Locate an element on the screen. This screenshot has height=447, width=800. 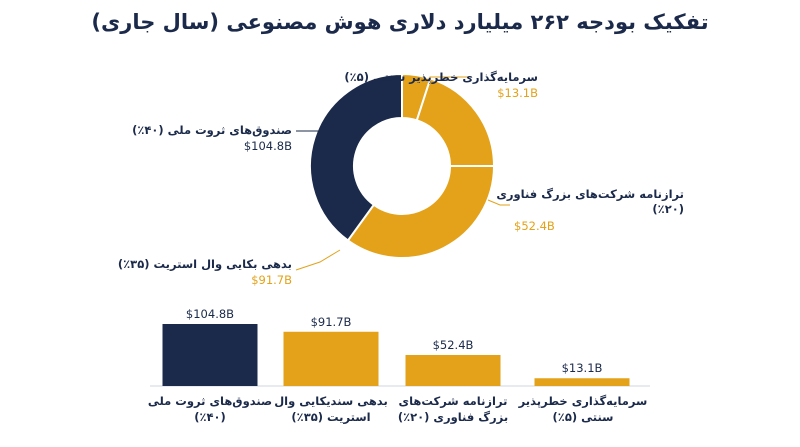
donut-label-wallstreet: بدهی بکایی وال استریت (۳۵٪) is located at coordinates (204, 264).